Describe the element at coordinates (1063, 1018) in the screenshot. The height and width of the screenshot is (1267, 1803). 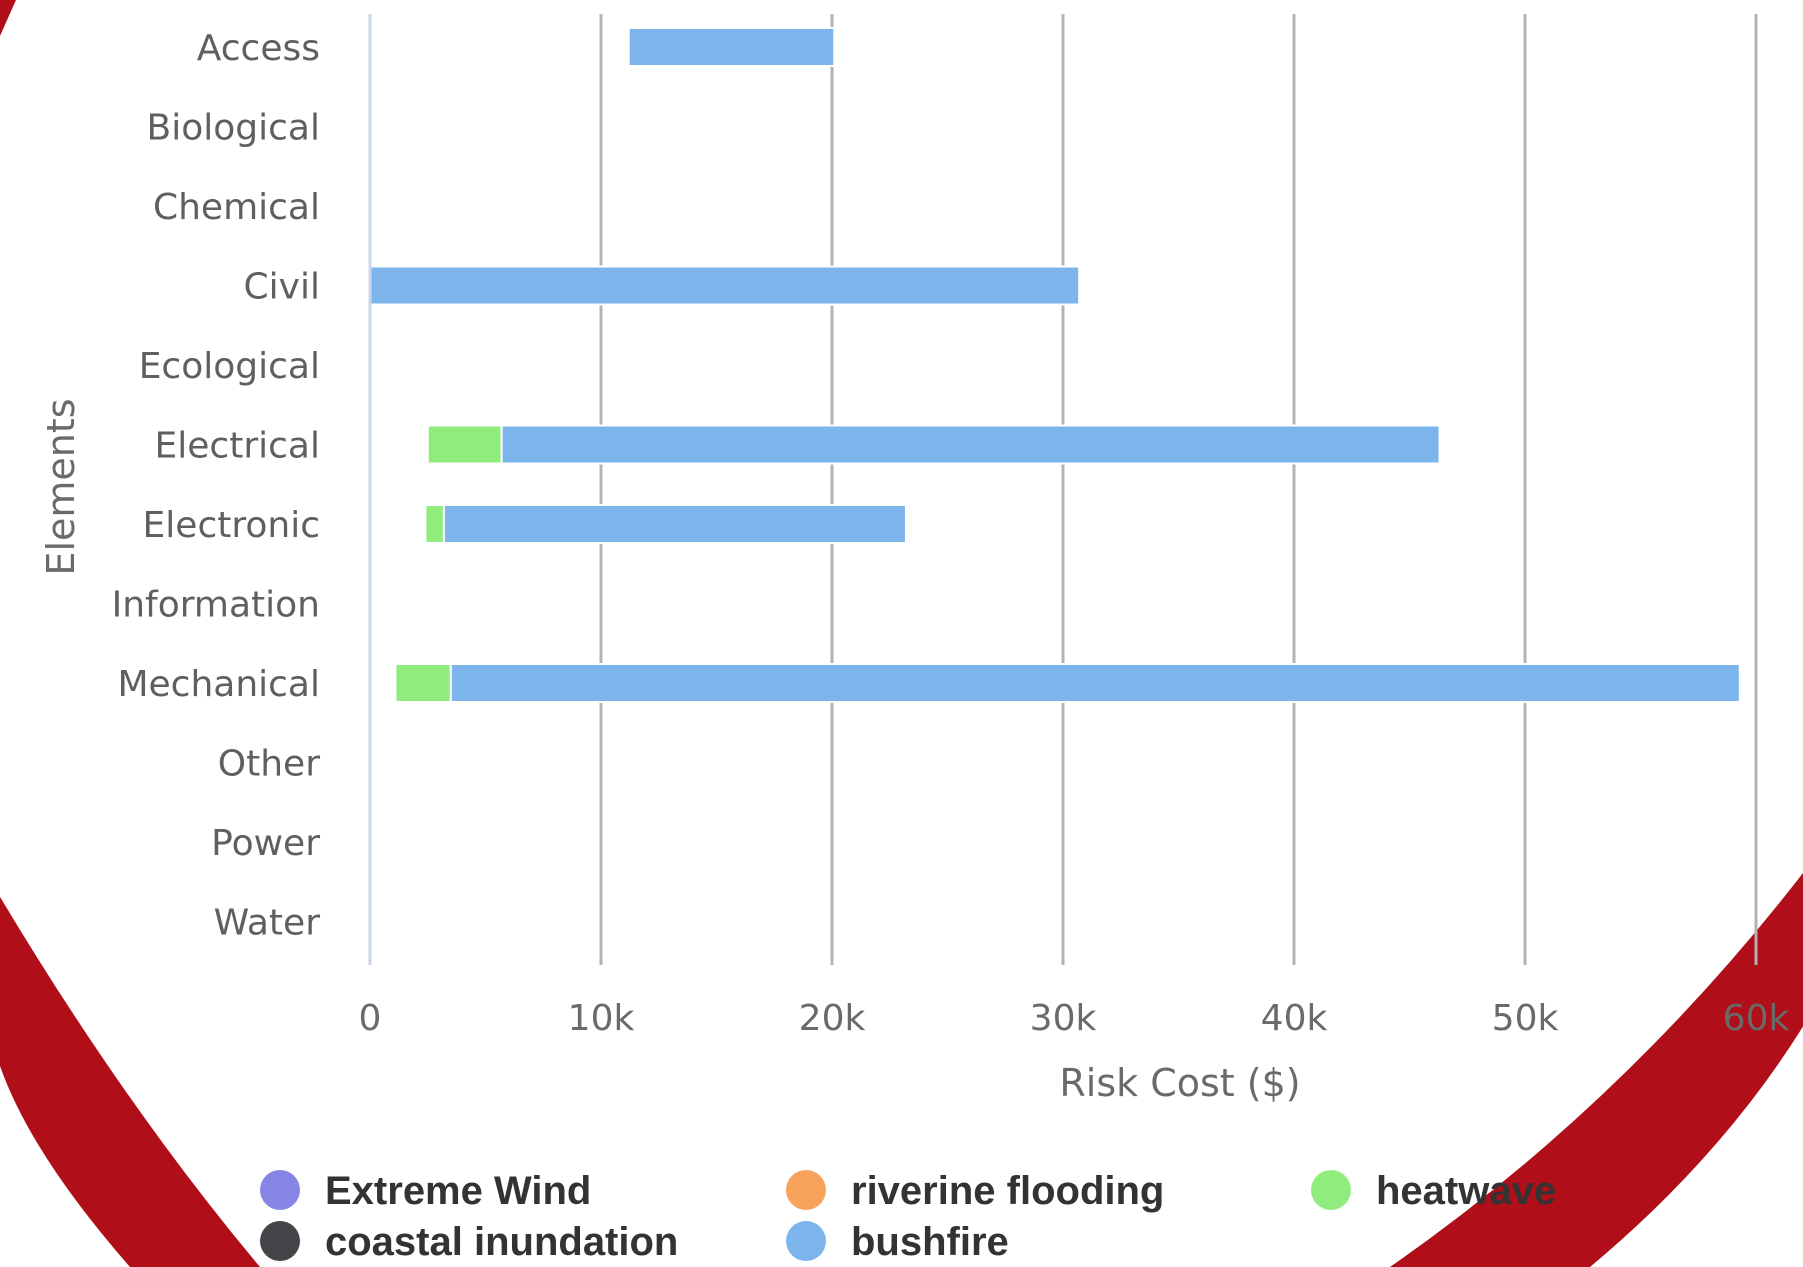
I see `x-tick-label: 30k` at that location.